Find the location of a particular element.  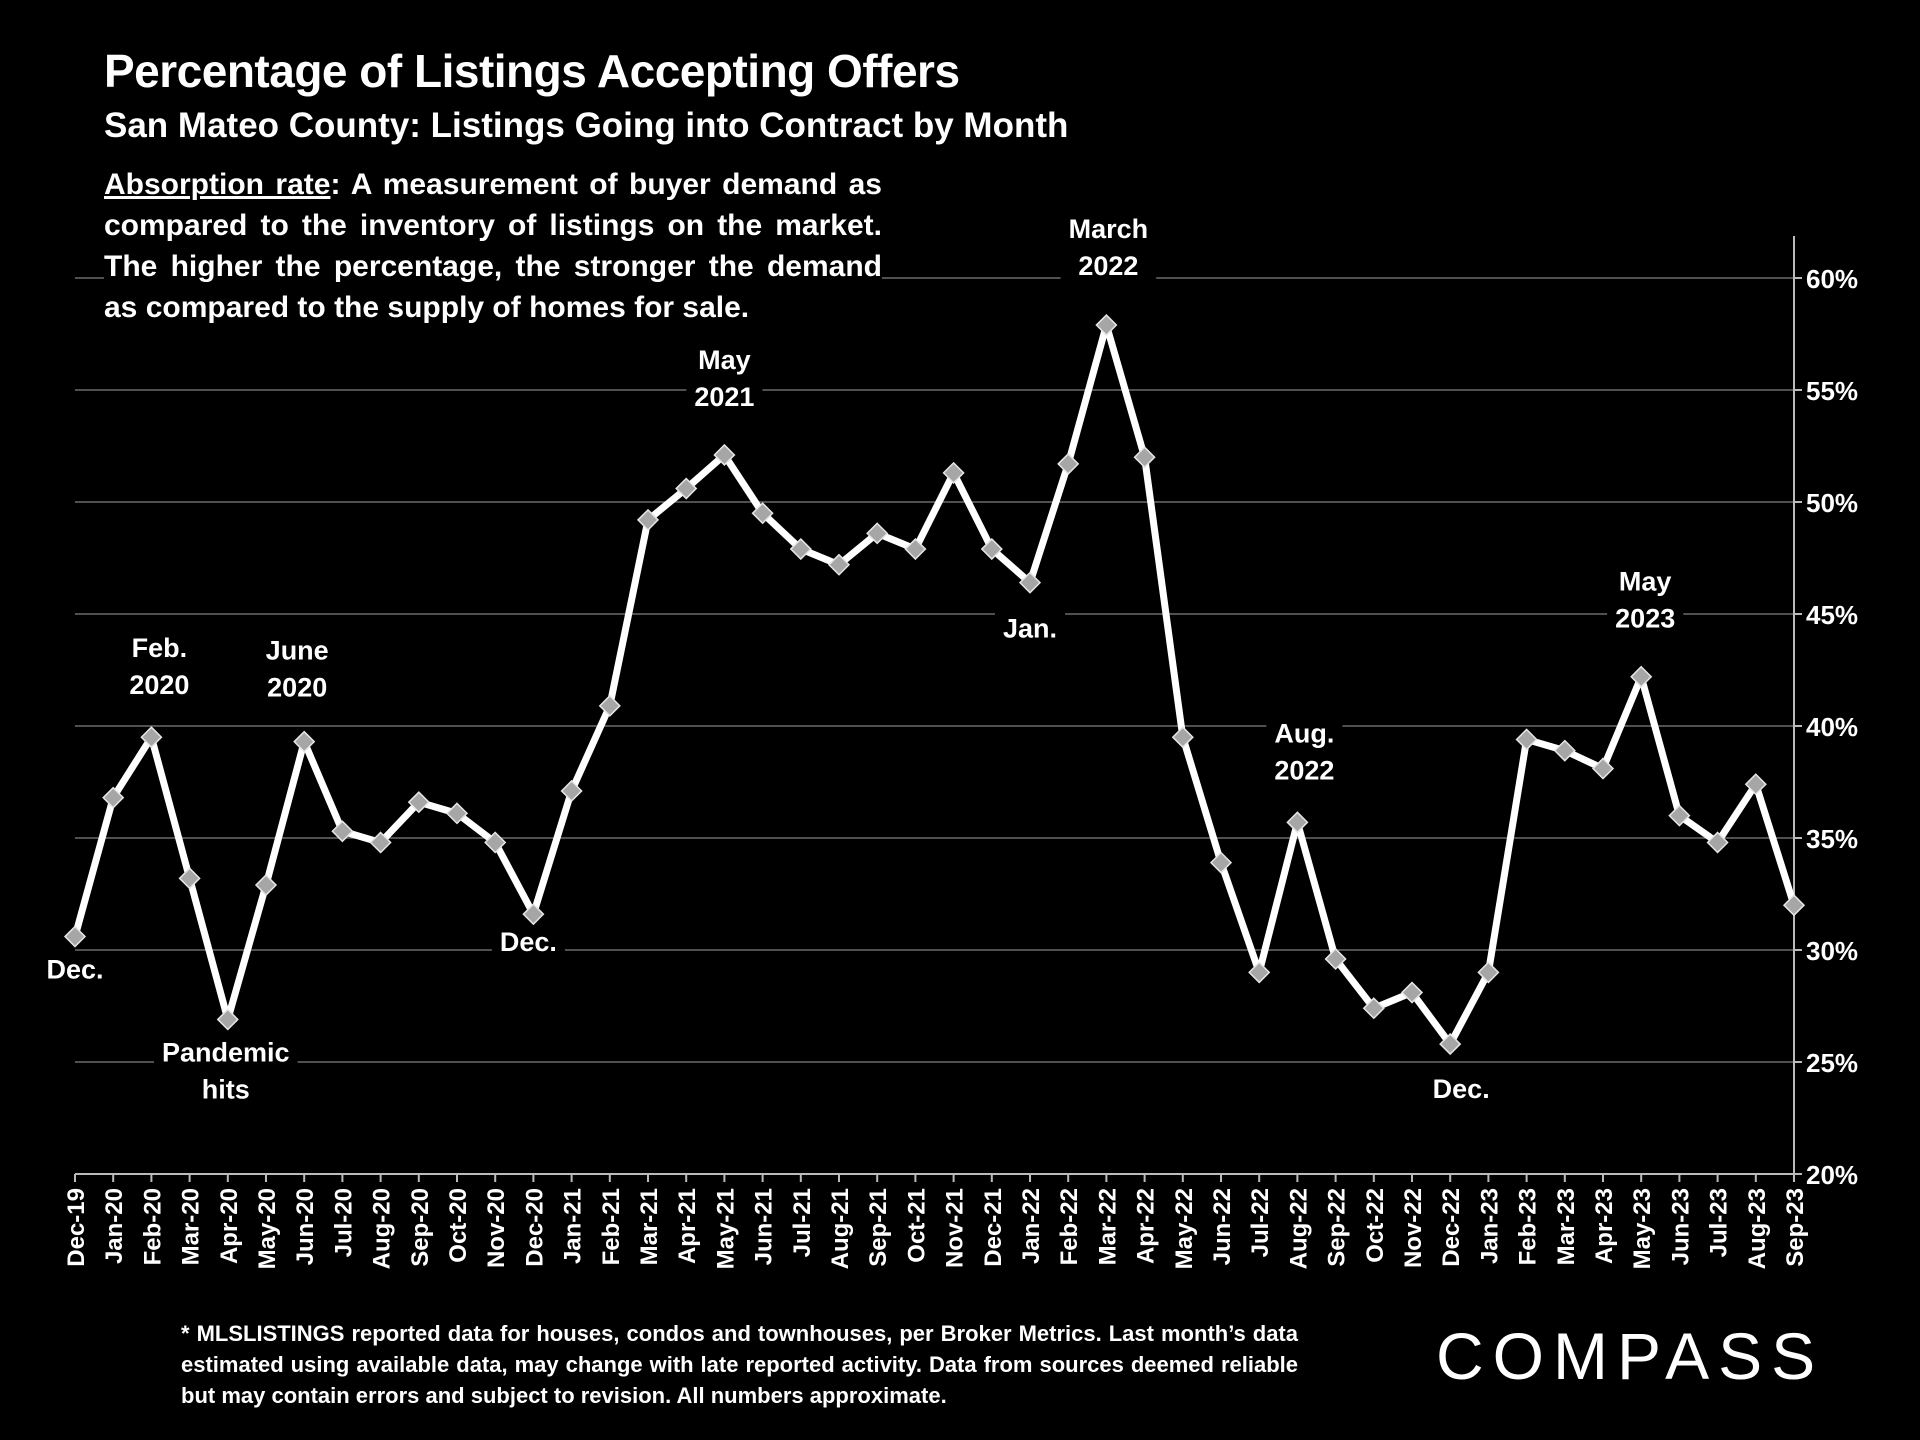

annotation-label: March 2022 is located at coordinates (1109, 247).